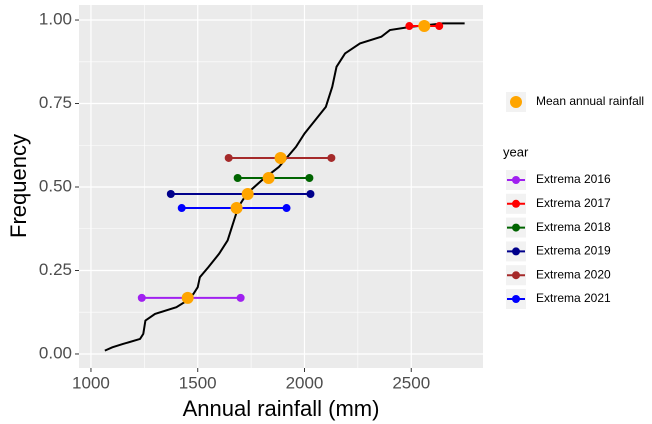 Image resolution: width=652 pixels, height=424 pixels. Describe the element at coordinates (590, 101) in the screenshot. I see `legend-label: Mean annual rainfall` at that location.